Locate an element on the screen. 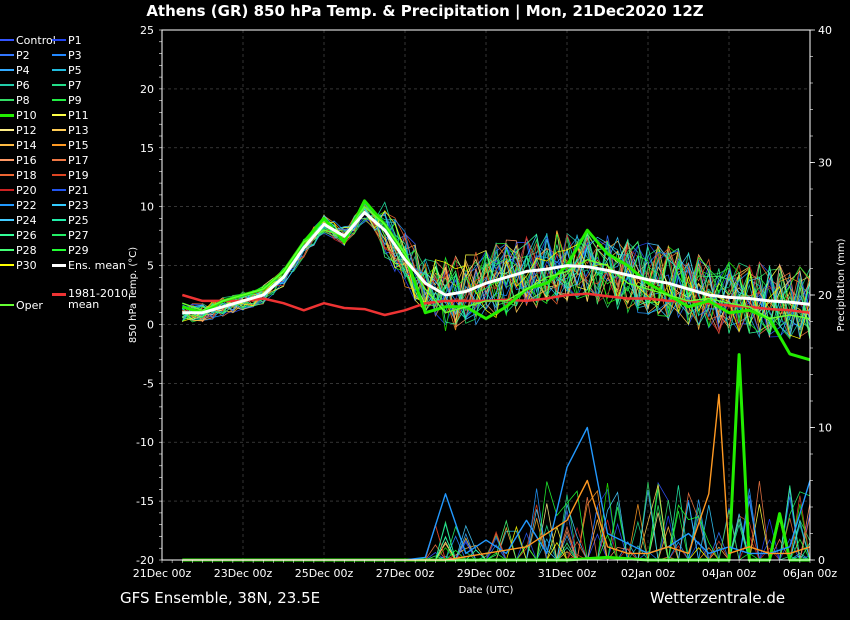  series-line-ens-mean is located at coordinates (496, 263).